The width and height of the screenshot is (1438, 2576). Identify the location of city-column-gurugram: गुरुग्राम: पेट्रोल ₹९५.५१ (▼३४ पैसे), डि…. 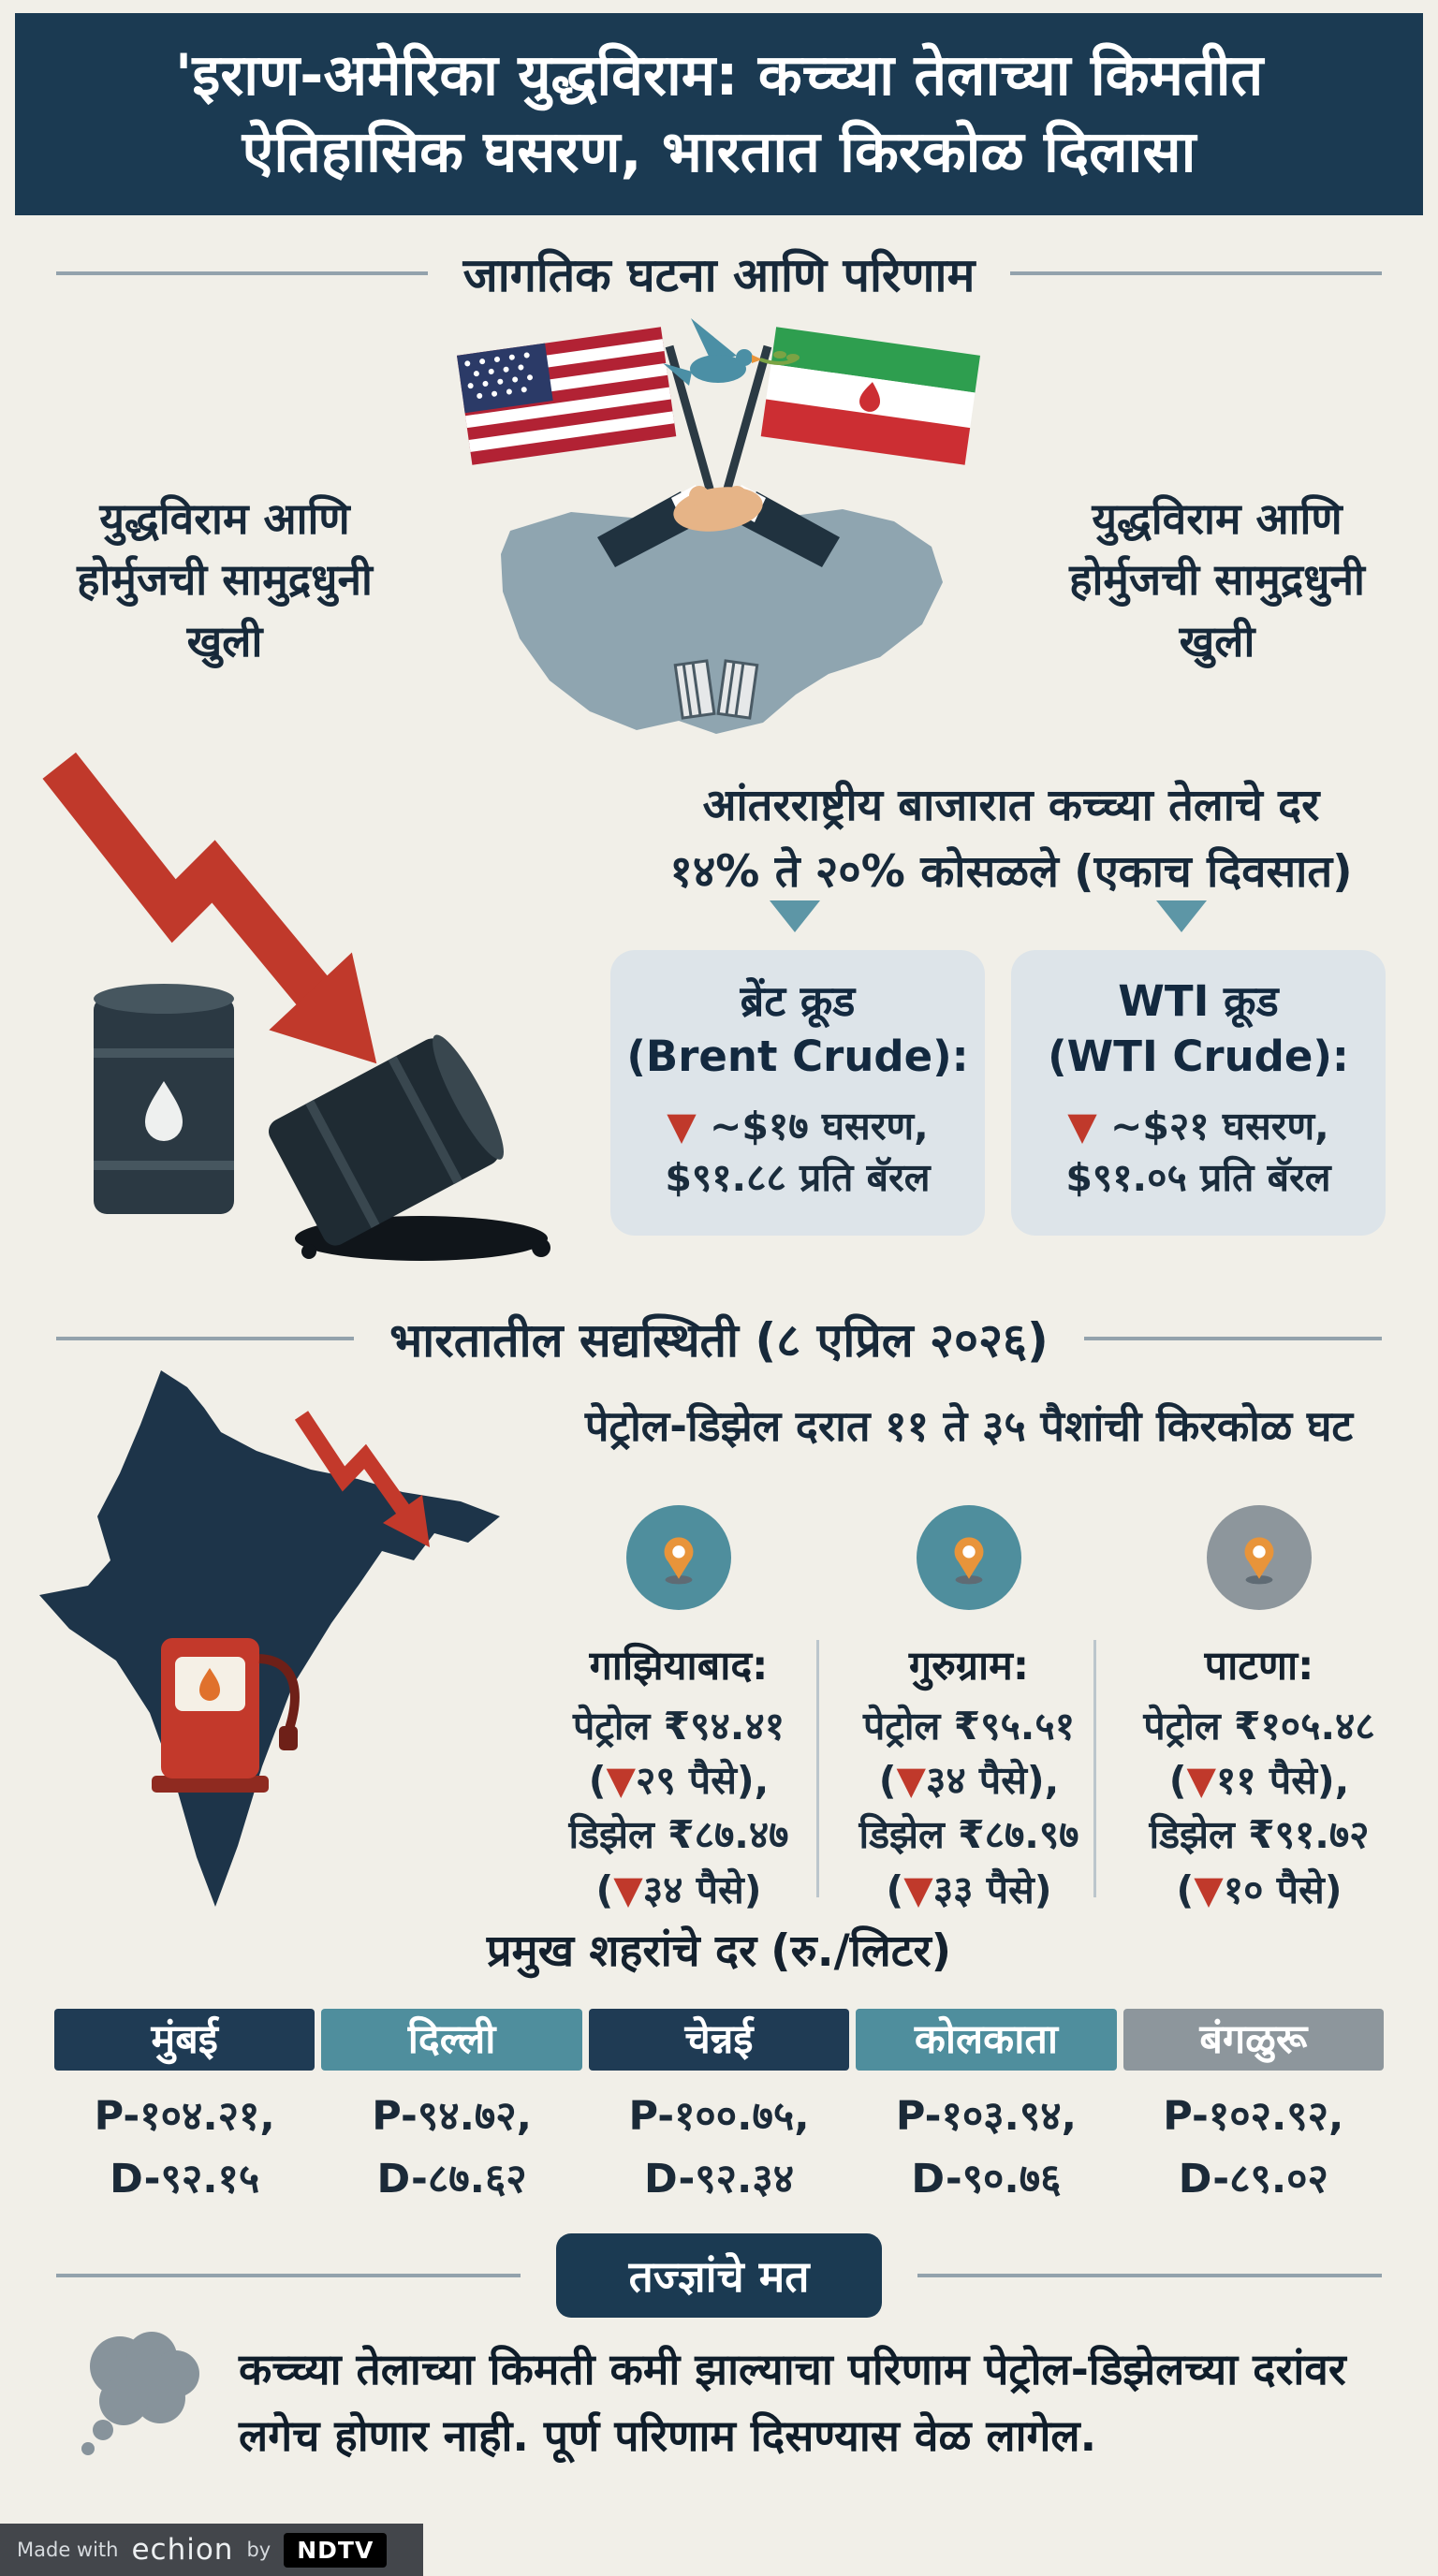
(969, 1711).